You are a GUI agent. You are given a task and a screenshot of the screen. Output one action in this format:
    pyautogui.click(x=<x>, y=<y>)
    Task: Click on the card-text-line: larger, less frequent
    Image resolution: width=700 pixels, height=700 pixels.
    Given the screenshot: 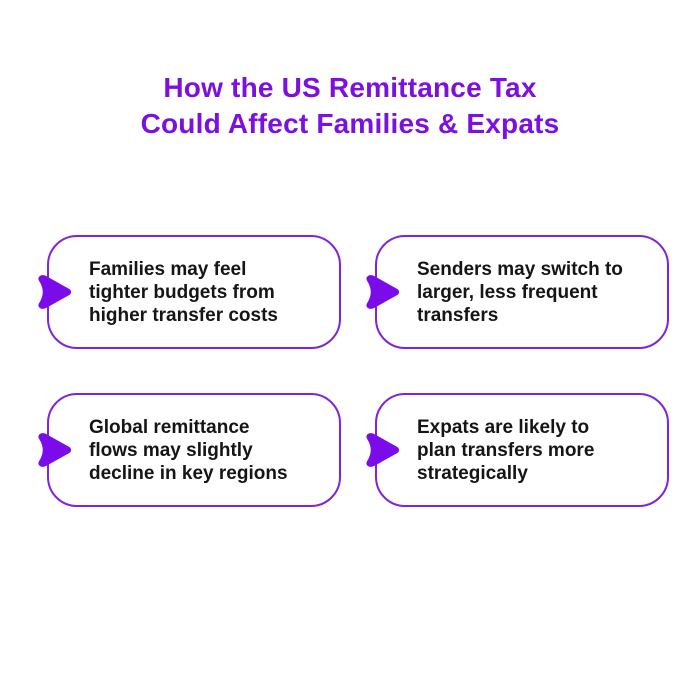 What is the action you would take?
    pyautogui.click(x=507, y=292)
    